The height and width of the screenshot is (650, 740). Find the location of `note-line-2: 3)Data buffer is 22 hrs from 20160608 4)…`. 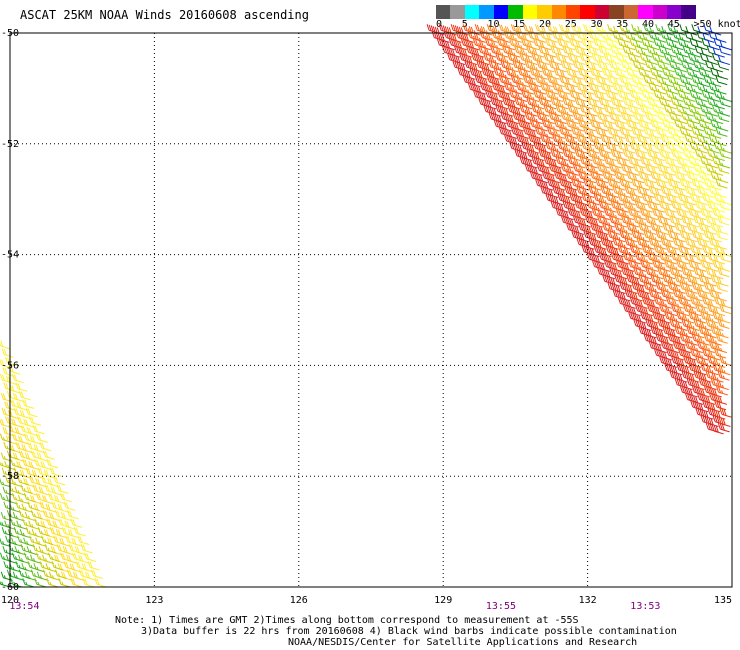

note-line-2: 3)Data buffer is 22 hrs from 20160608 4)… is located at coordinates (409, 631).